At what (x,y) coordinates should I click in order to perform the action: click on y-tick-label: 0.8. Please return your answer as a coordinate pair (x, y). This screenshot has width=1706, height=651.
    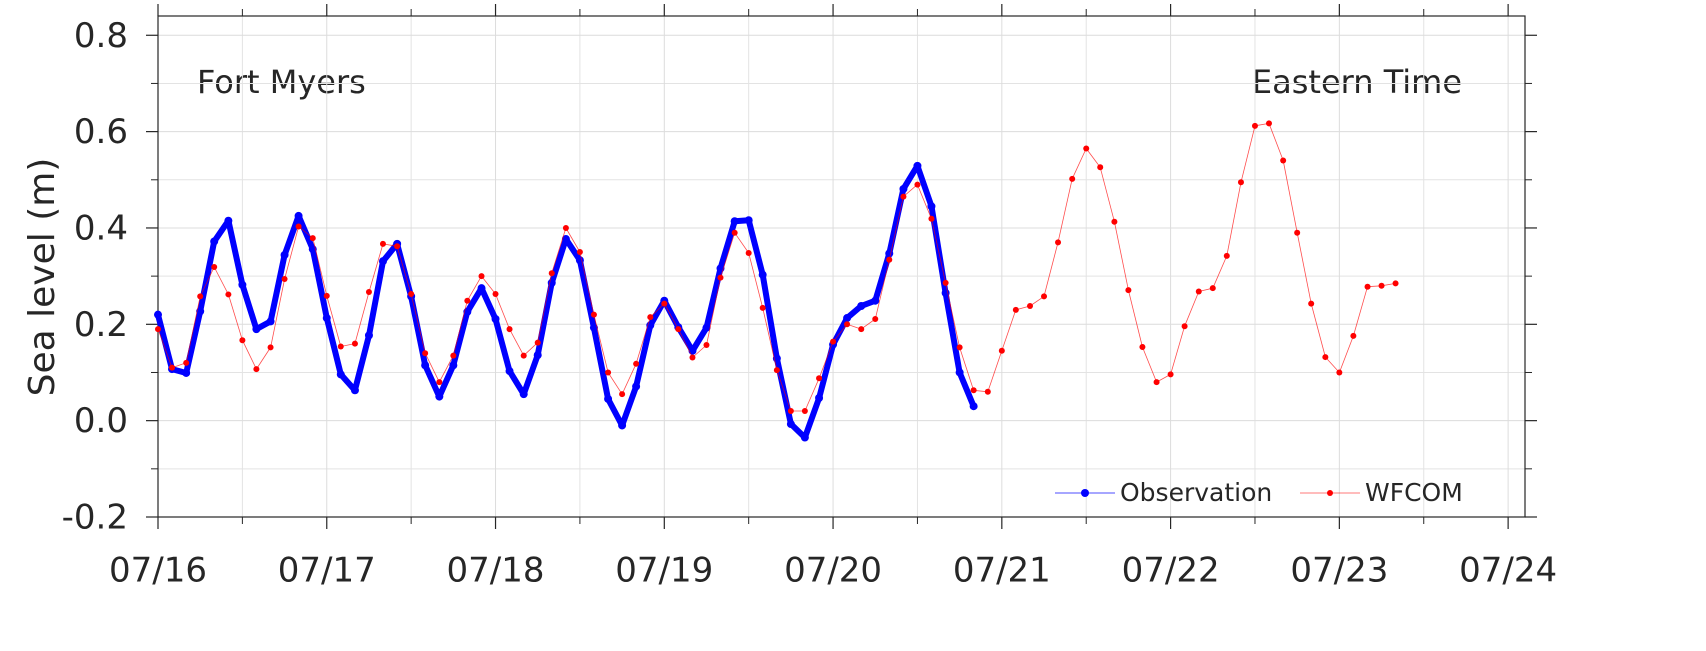
    Looking at the image, I should click on (101, 36).